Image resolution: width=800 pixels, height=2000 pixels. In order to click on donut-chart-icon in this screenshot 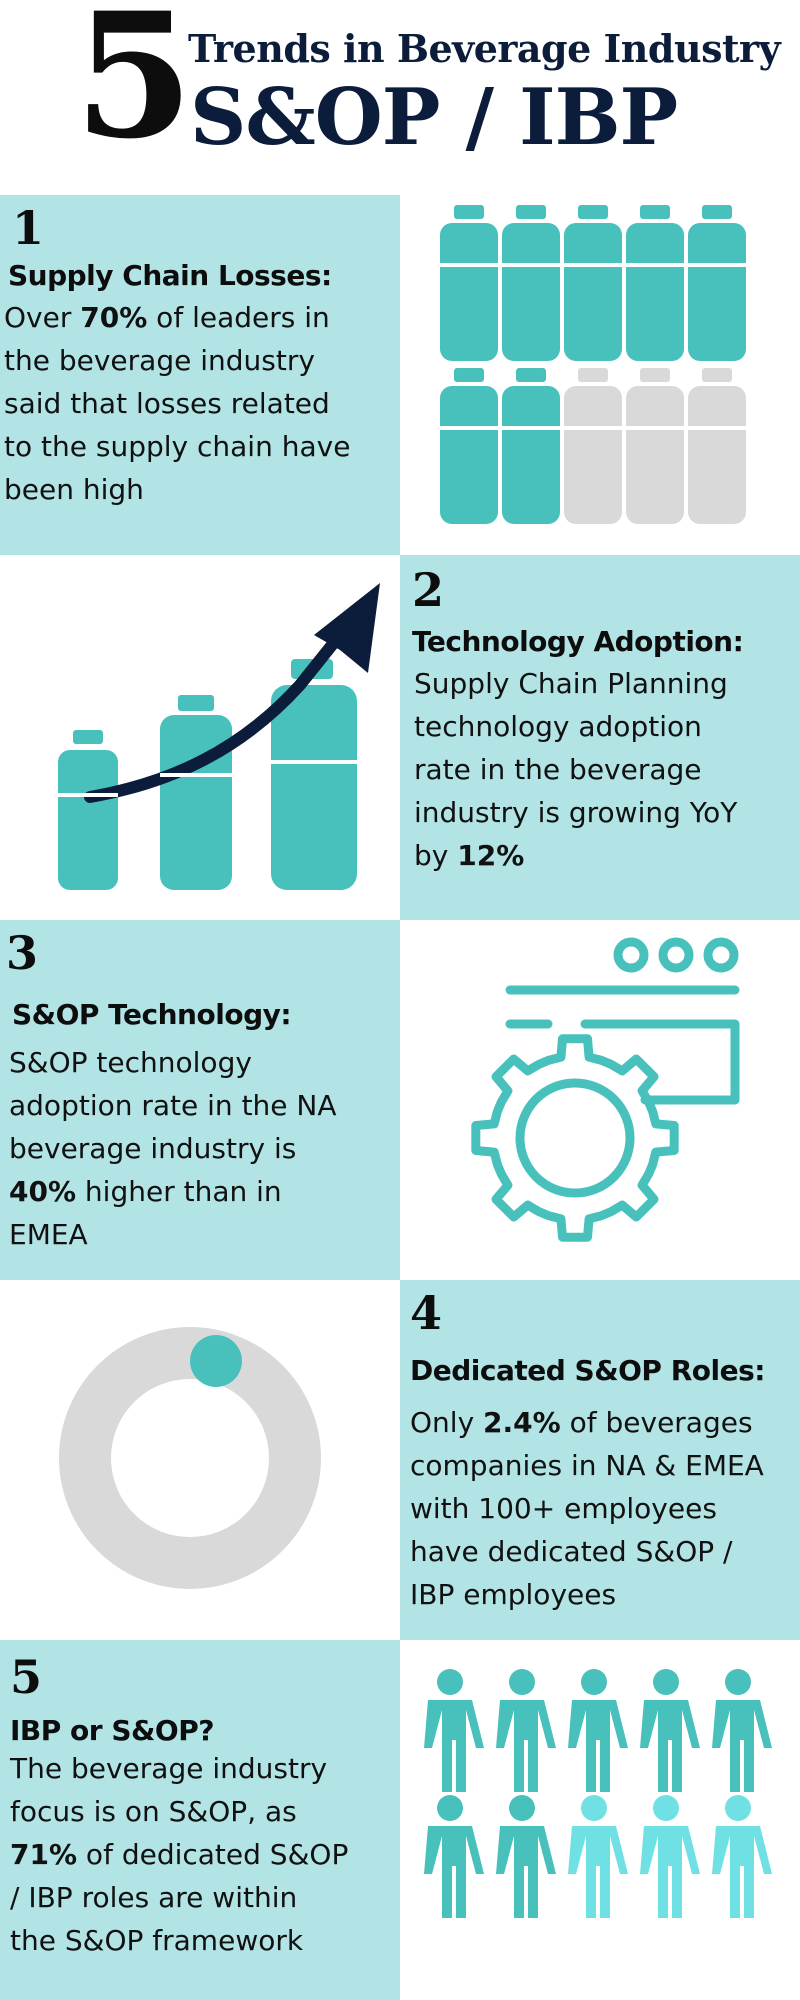, I will do `click(190, 1458)`.